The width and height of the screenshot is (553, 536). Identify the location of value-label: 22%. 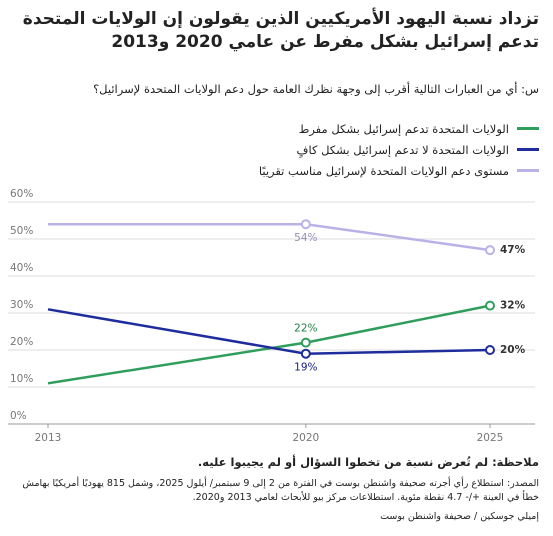
(305, 329).